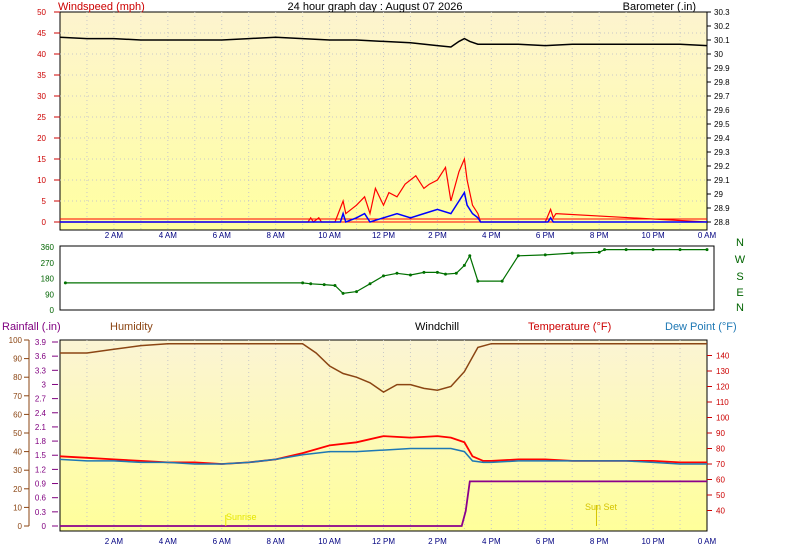  I want to click on top-x-tick-label: 12 PM, so click(383, 235).